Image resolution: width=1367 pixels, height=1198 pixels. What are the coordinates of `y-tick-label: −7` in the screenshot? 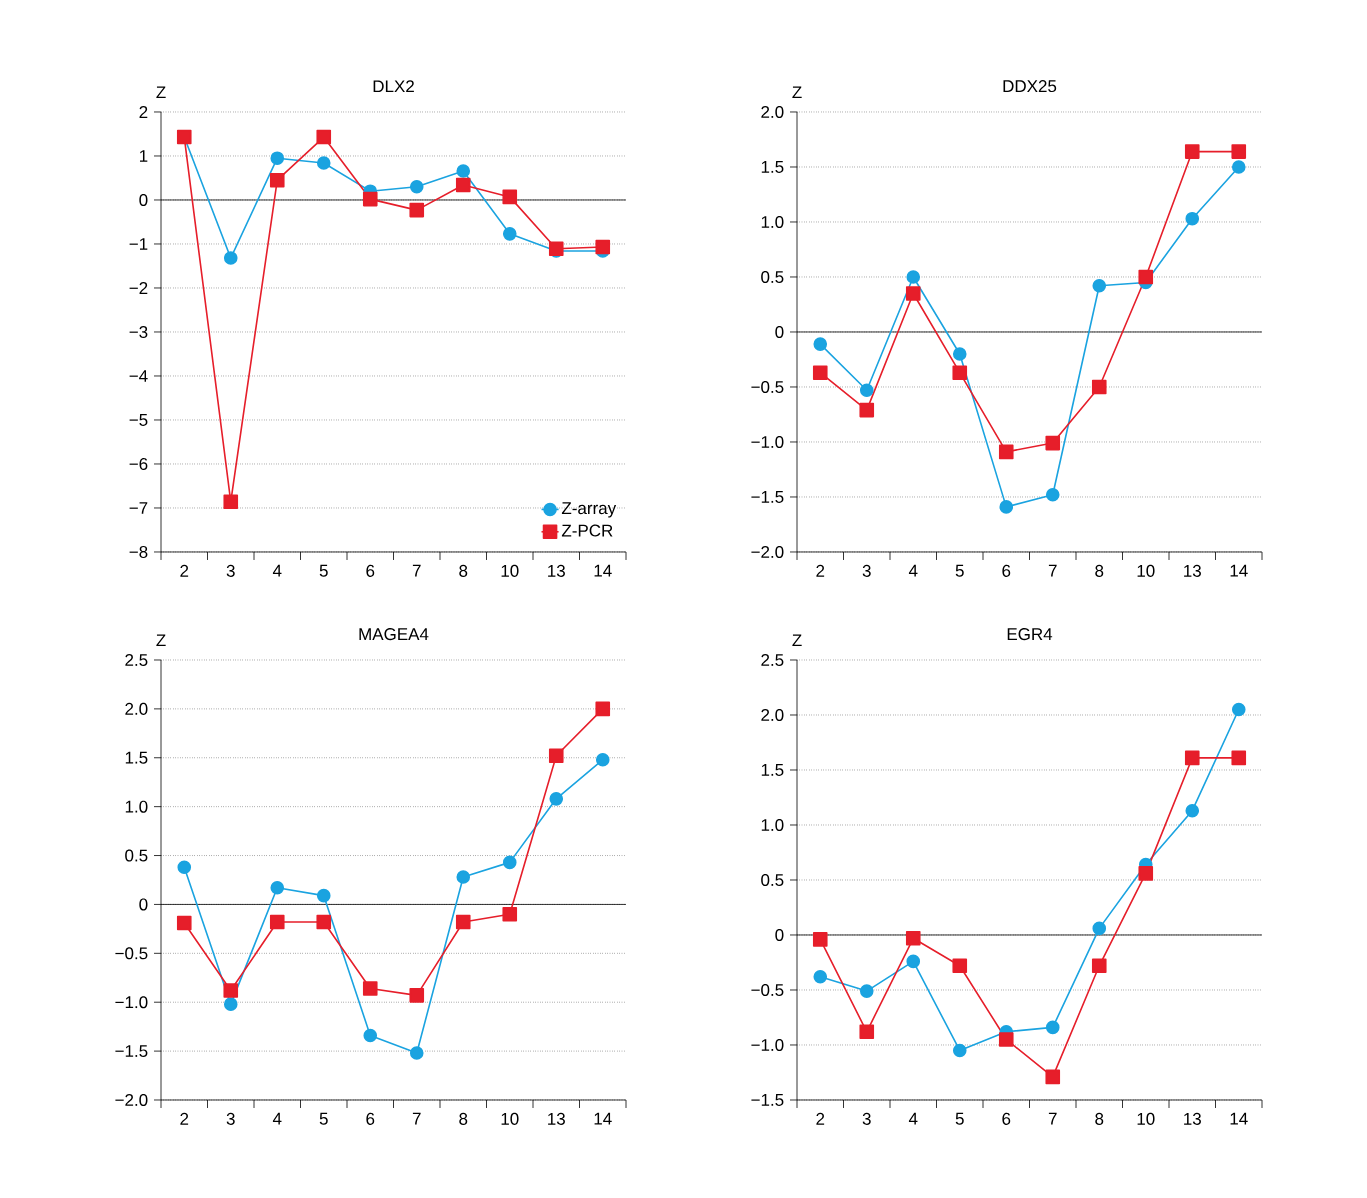 It's located at (138, 508).